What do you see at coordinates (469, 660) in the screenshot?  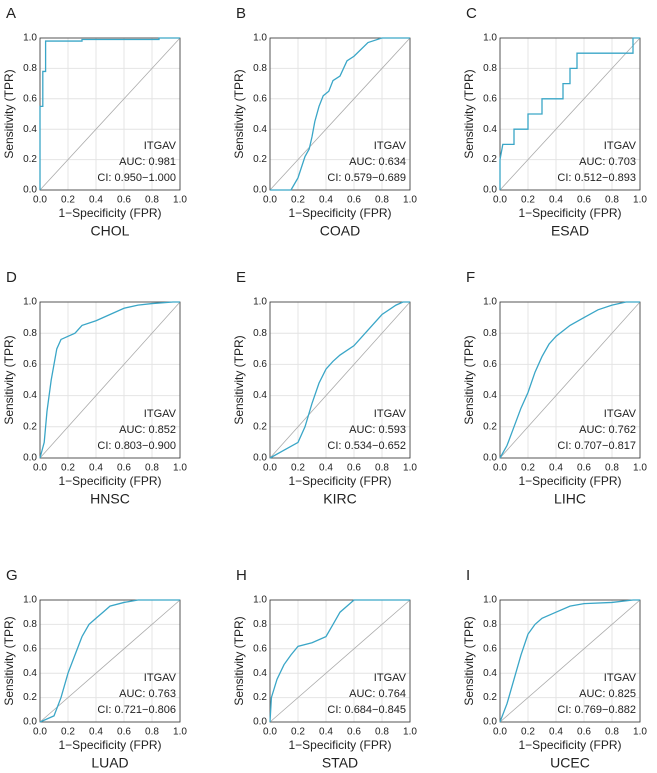 I see `y-axis-label: Sensitivity (TPR)` at bounding box center [469, 660].